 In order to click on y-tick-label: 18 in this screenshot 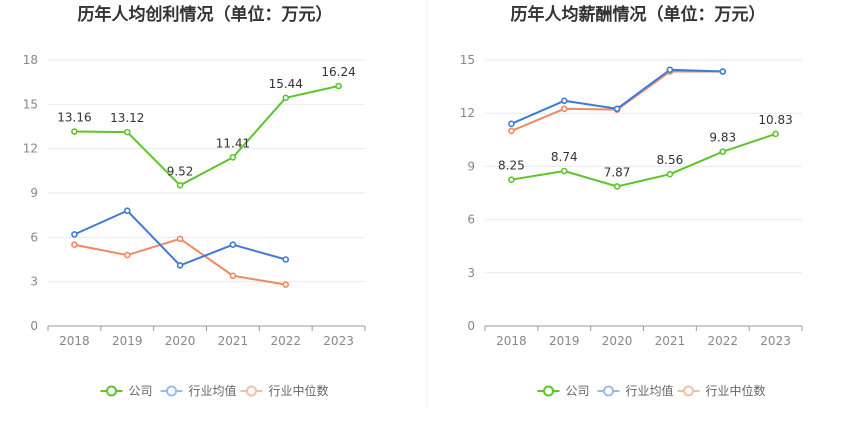, I will do `click(30, 60)`.